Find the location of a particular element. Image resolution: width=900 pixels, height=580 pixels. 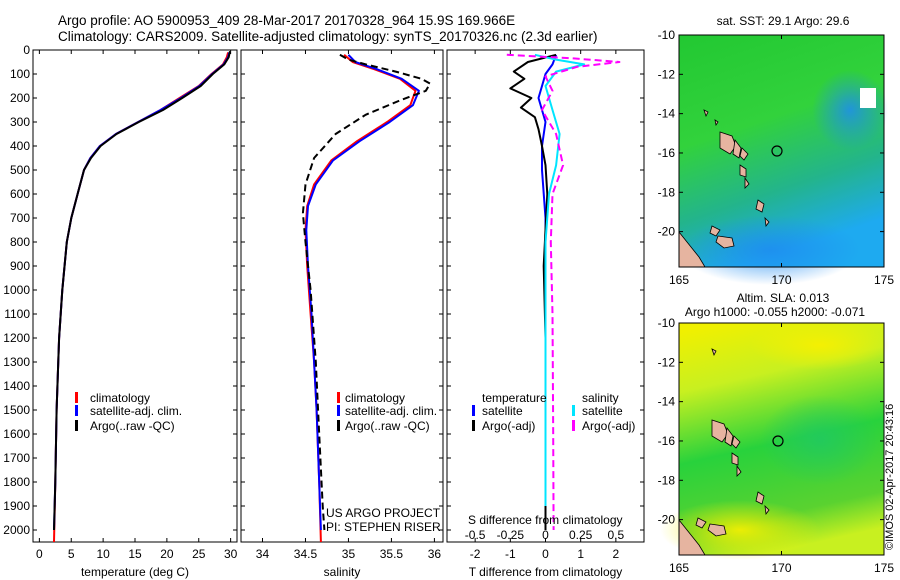

y-tick-label: 1100 is located at coordinates (17, 314).